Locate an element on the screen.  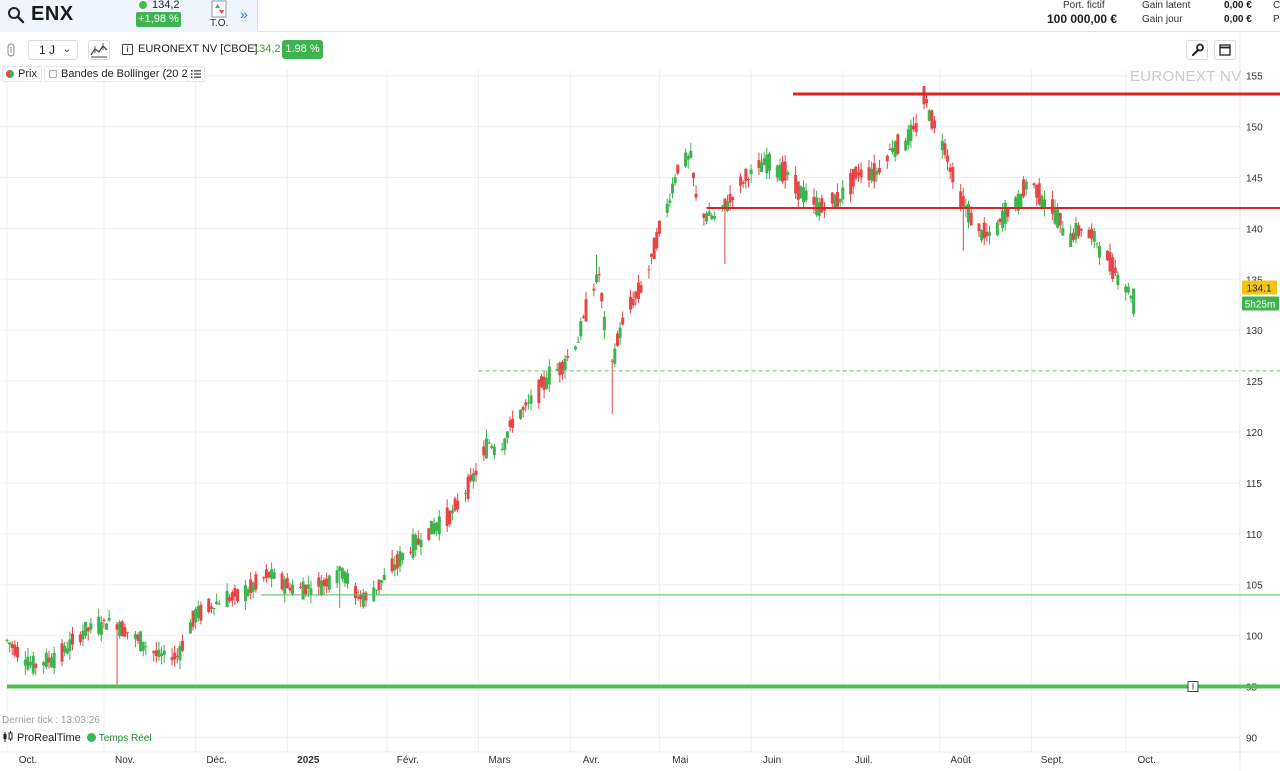
chart-type-button is located at coordinates (99, 50).